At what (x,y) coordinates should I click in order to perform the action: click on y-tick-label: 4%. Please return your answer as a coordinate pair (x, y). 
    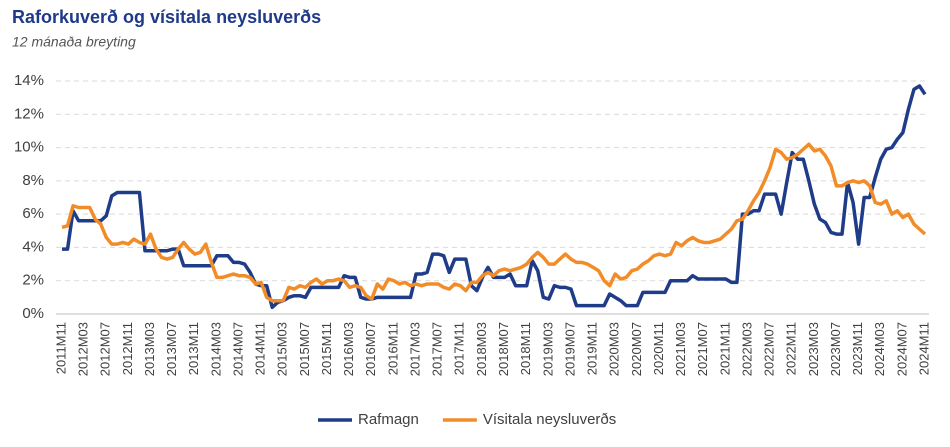
    Looking at the image, I should click on (33, 246).